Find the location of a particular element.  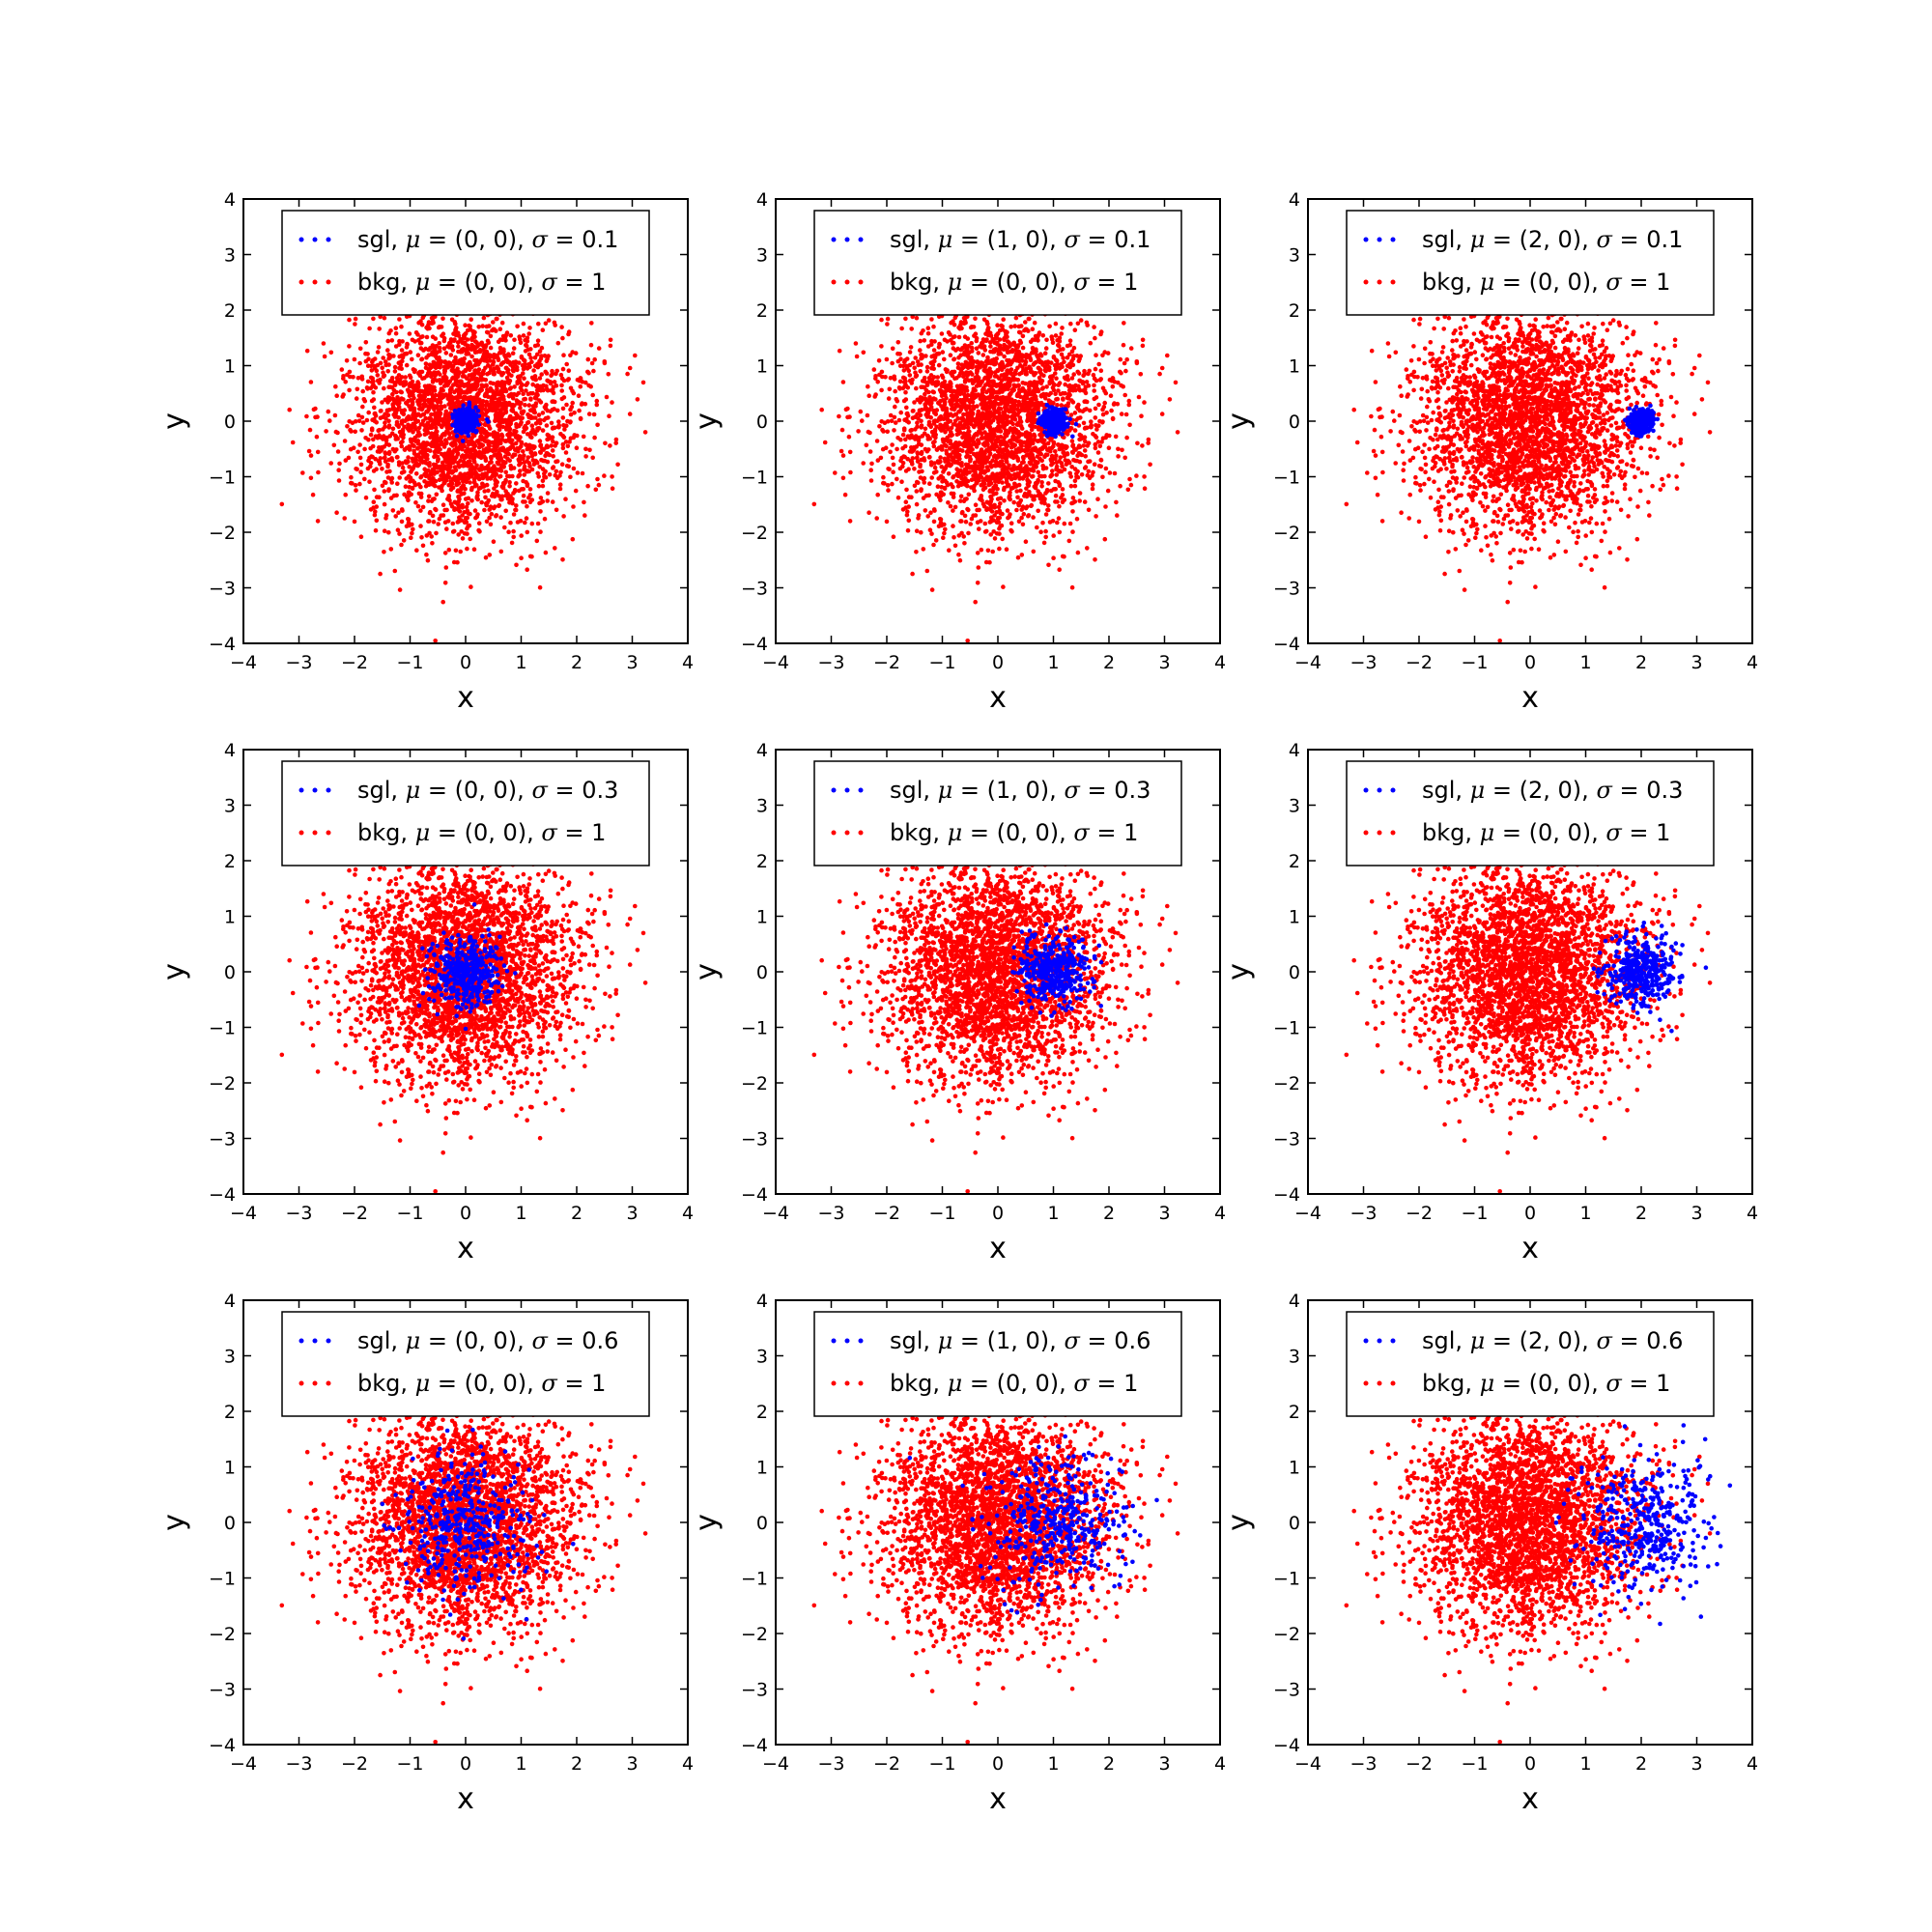

x-tick-label: 0 is located at coordinates (465, 662).